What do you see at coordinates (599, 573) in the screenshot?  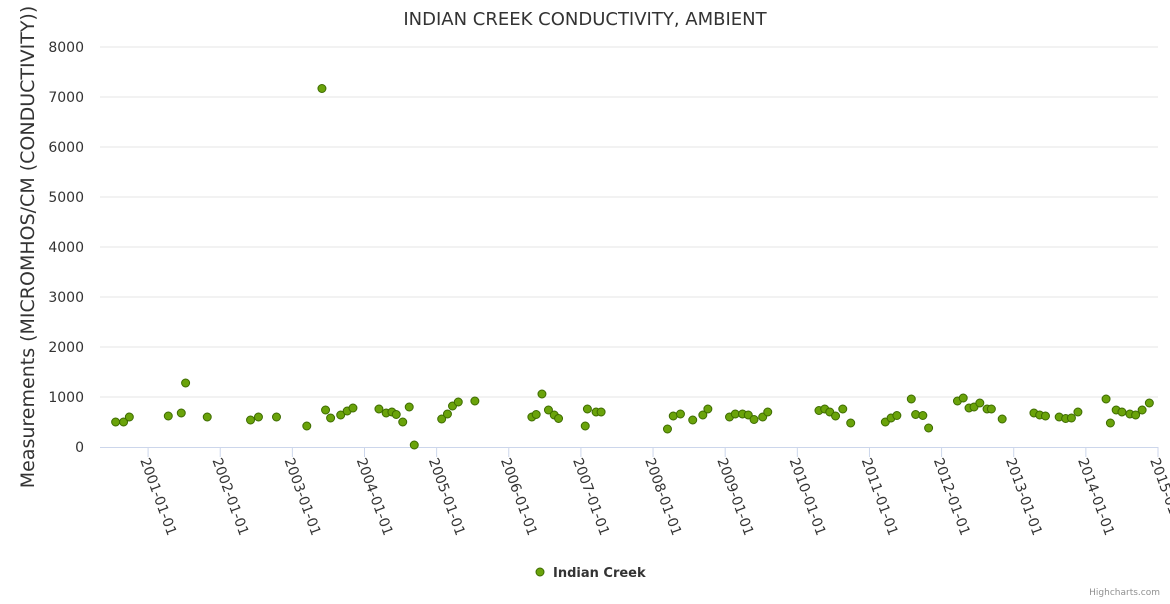 I see `legend-label: Indian Creek` at bounding box center [599, 573].